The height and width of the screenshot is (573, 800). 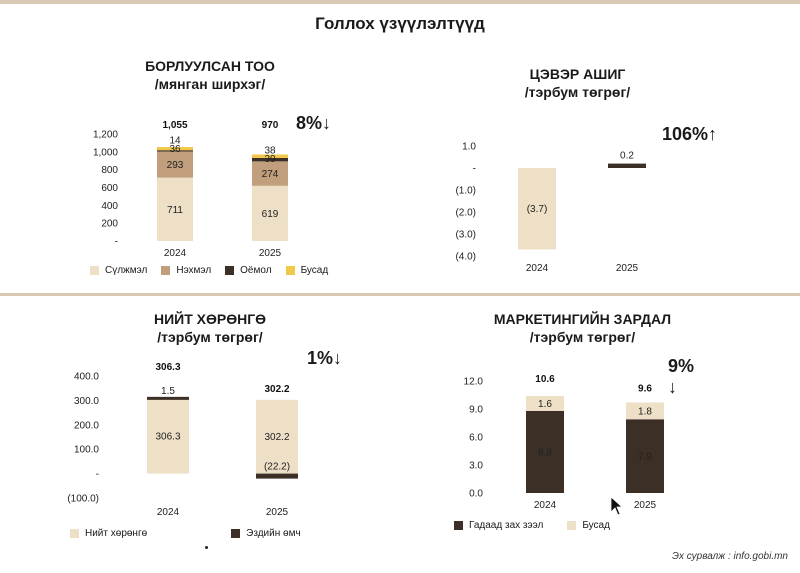 What do you see at coordinates (210, 319) in the screenshot?
I see `chart-title-line1: НИЙТ ХӨРӨНГӨ` at bounding box center [210, 319].